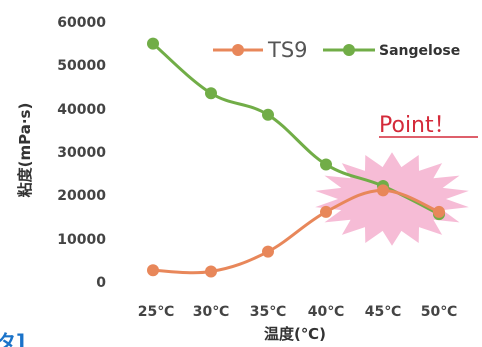  What do you see at coordinates (81, 23) in the screenshot?
I see `y-tick-label: 60000` at bounding box center [81, 23].